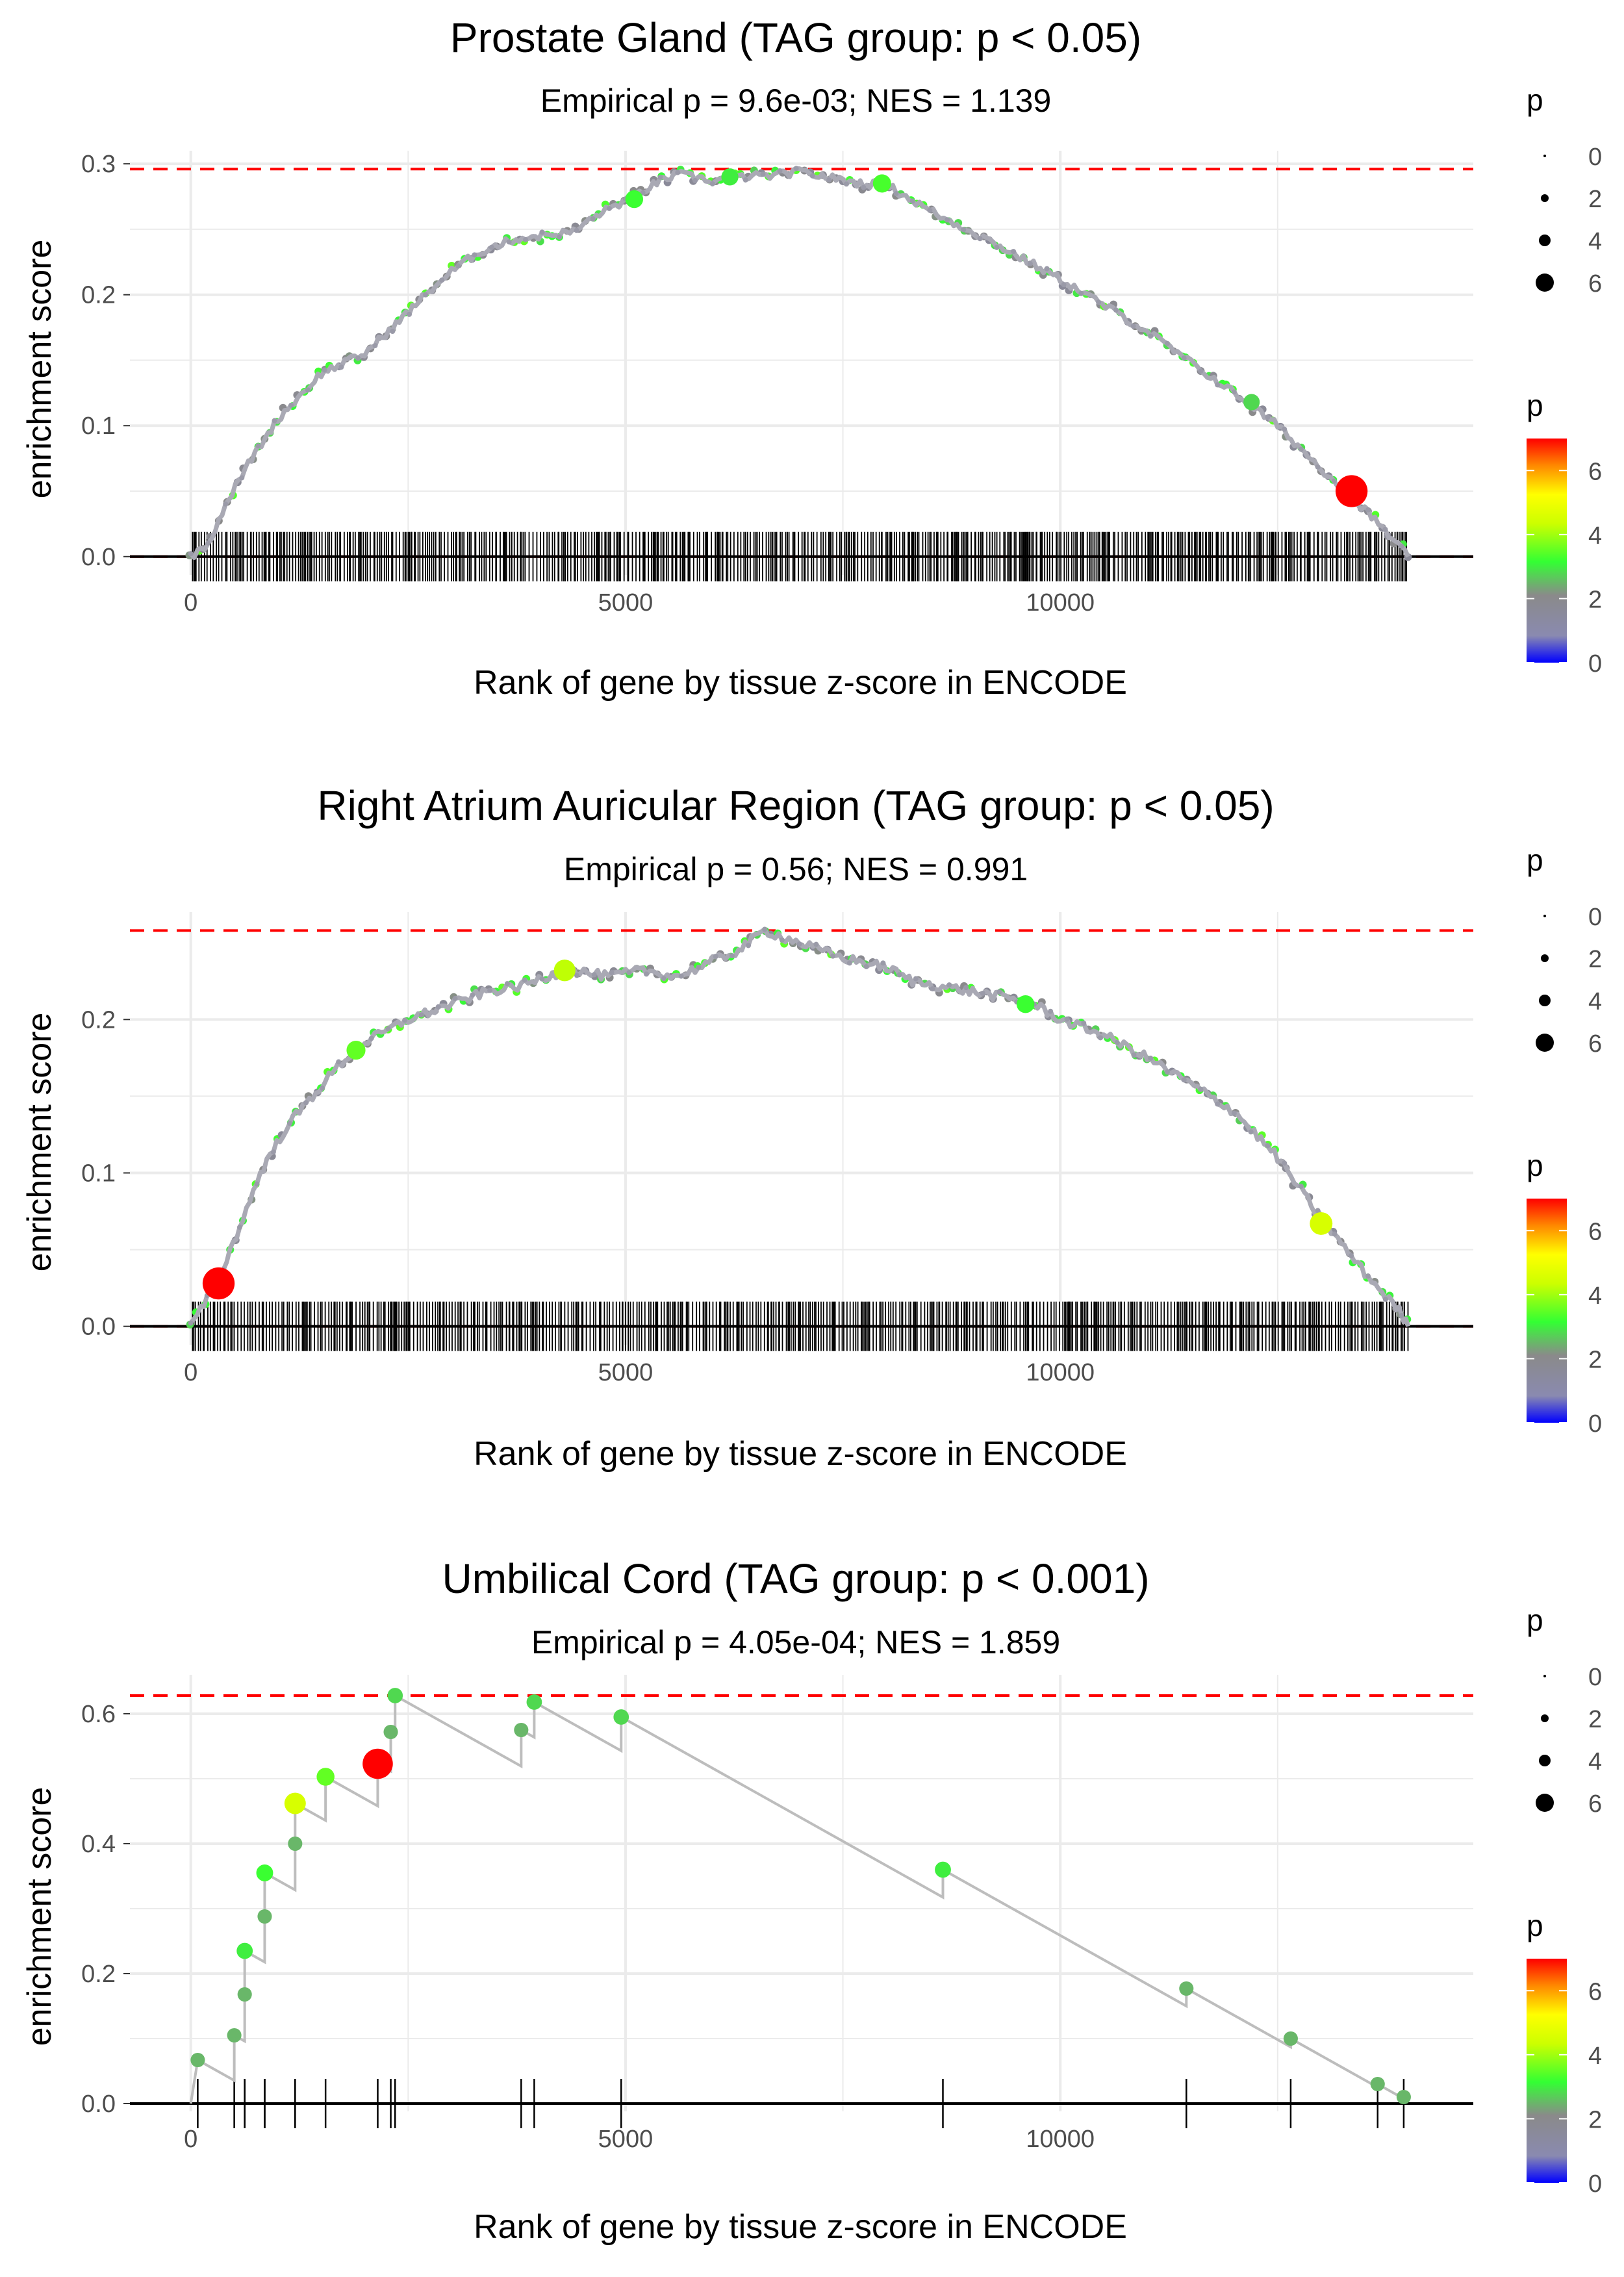 Image resolution: width=1624 pixels, height=2277 pixels. What do you see at coordinates (1564, 1141) in the screenshot?
I see `legend: p 0 2 4 6 p 0 2 4 6` at bounding box center [1564, 1141].